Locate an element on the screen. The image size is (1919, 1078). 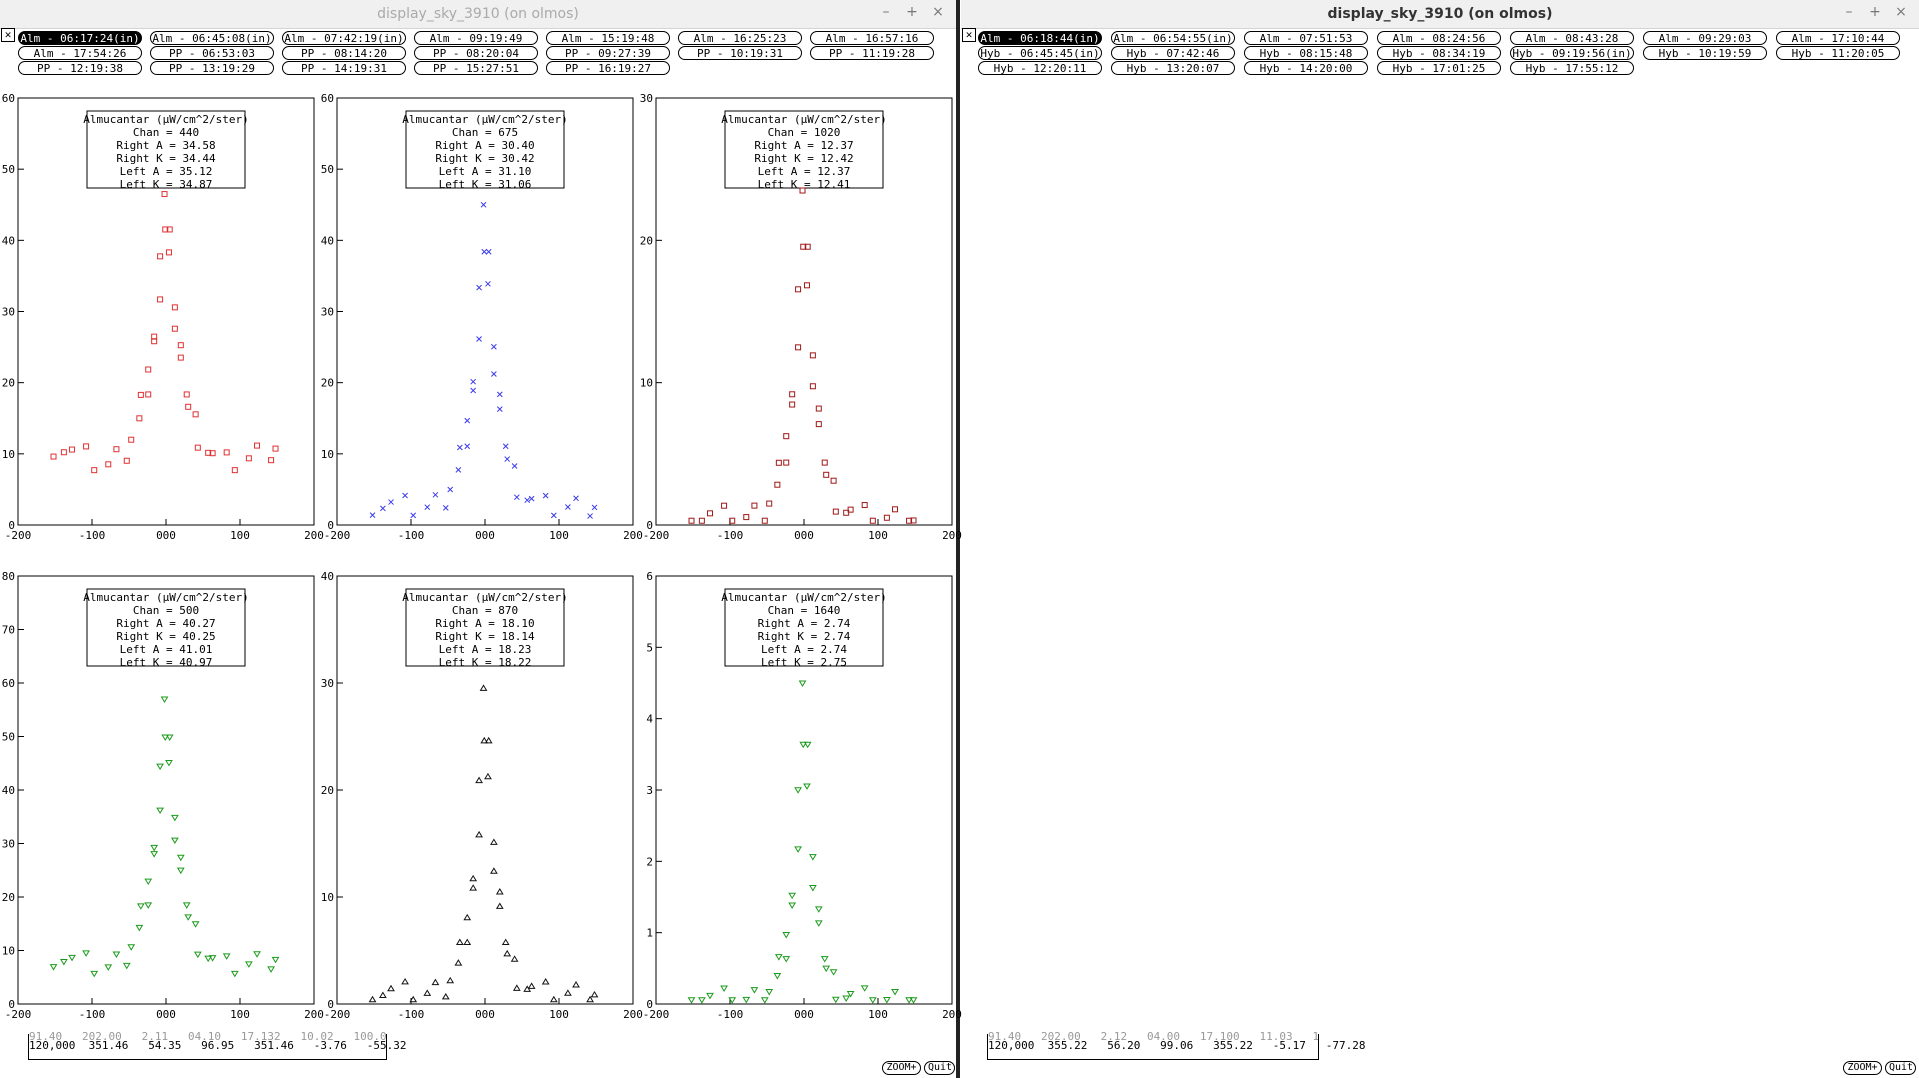
scan-button: Alm - 07:51:53 is located at coordinates (1306, 38).